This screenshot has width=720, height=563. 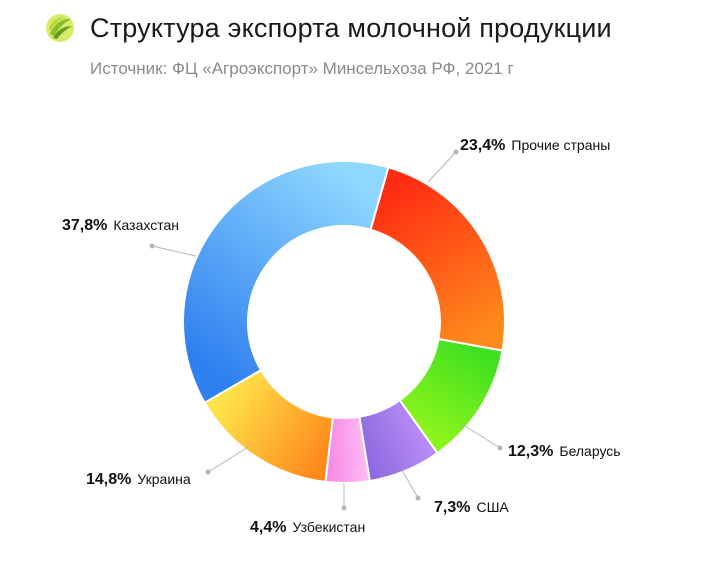 I want to click on slice-label: 37,8% Казахстан, so click(x=120, y=225).